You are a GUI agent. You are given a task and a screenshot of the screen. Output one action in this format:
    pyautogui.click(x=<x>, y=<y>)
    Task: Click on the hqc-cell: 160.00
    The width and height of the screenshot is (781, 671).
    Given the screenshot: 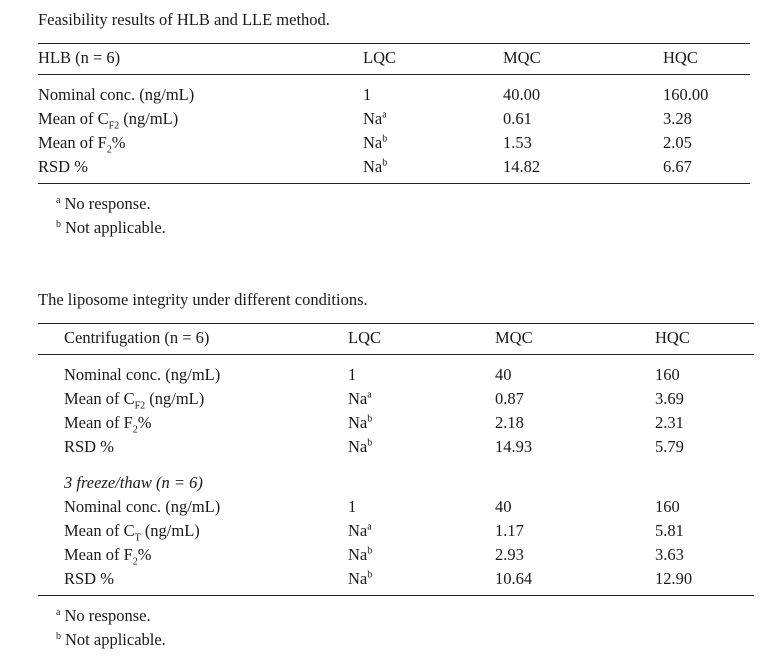 What is the action you would take?
    pyautogui.click(x=686, y=94)
    